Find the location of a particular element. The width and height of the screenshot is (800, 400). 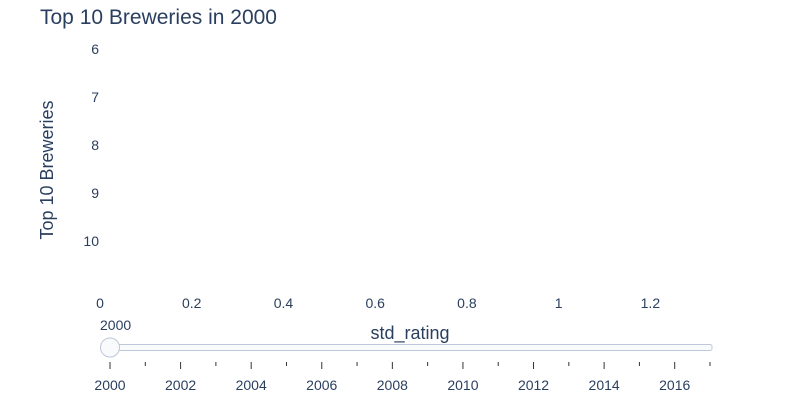

slider-tick-label: 2014 is located at coordinates (604, 385).